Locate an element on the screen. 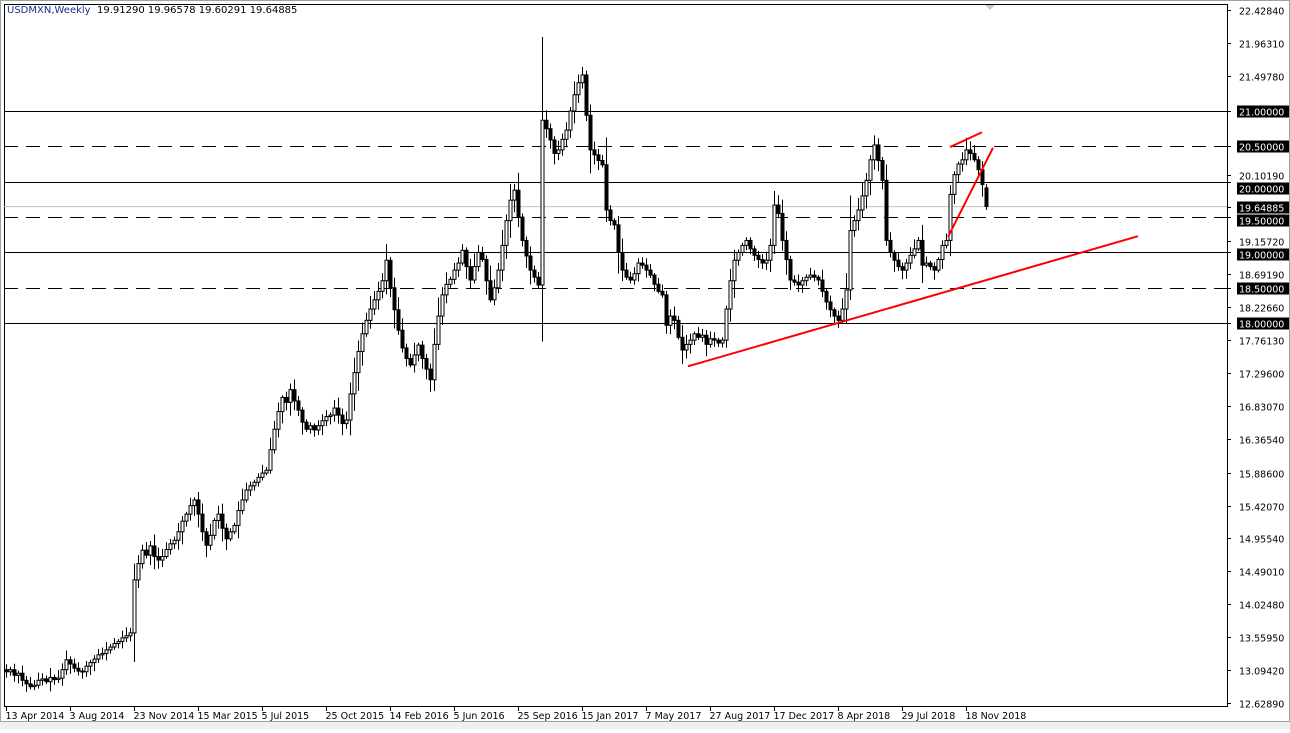 This screenshot has width=1290, height=733. x-tick-label: 17 Dec 2017 is located at coordinates (804, 716).